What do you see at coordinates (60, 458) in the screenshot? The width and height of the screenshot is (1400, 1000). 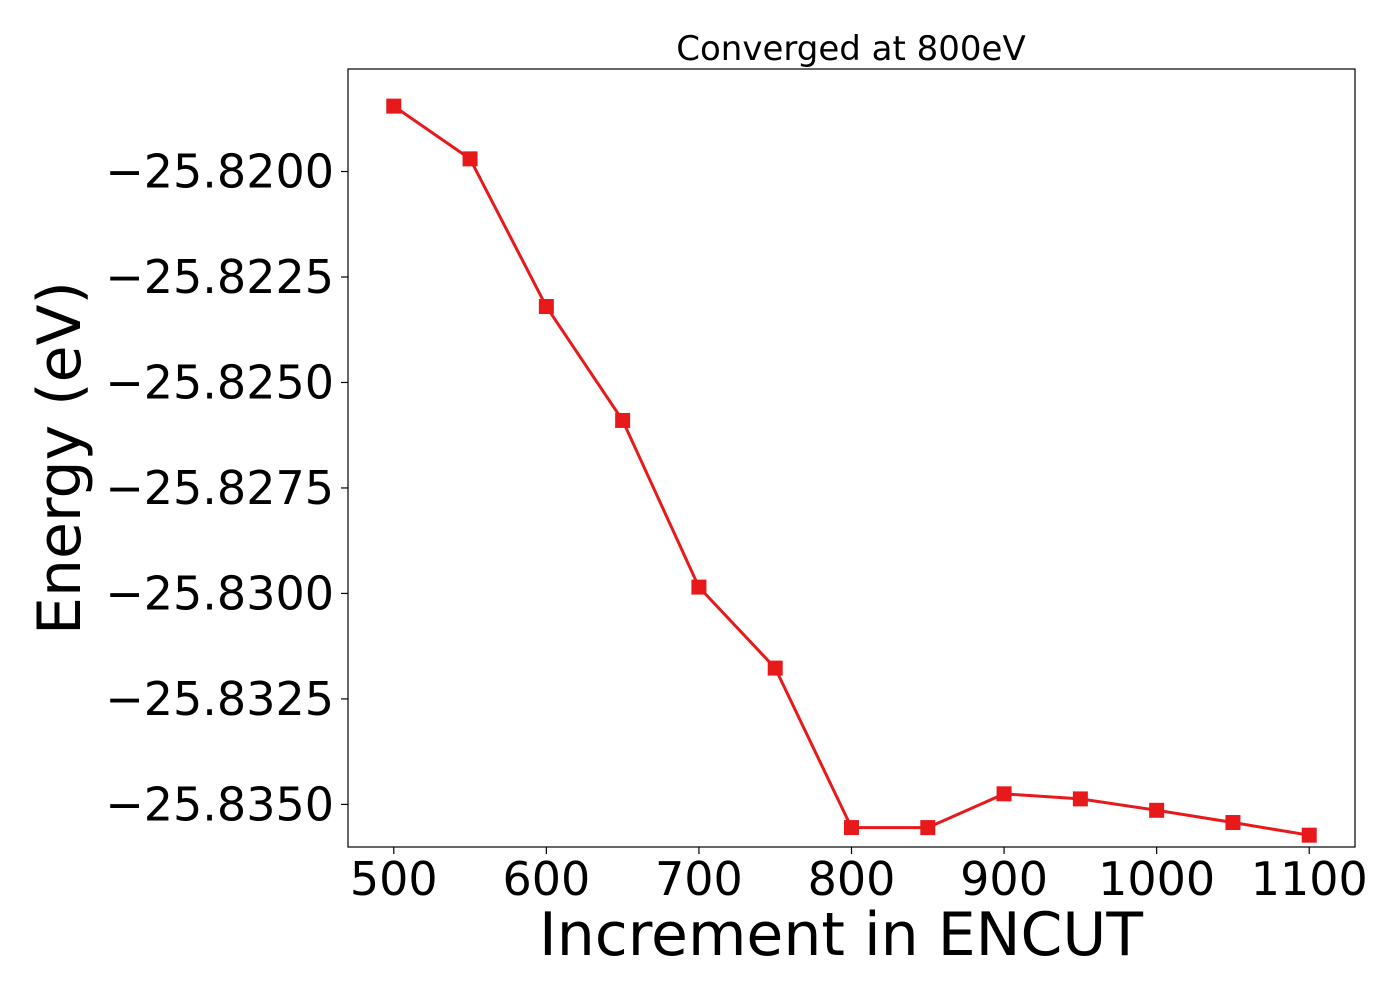 I see `y-axis-label: Energy (eV)` at bounding box center [60, 458].